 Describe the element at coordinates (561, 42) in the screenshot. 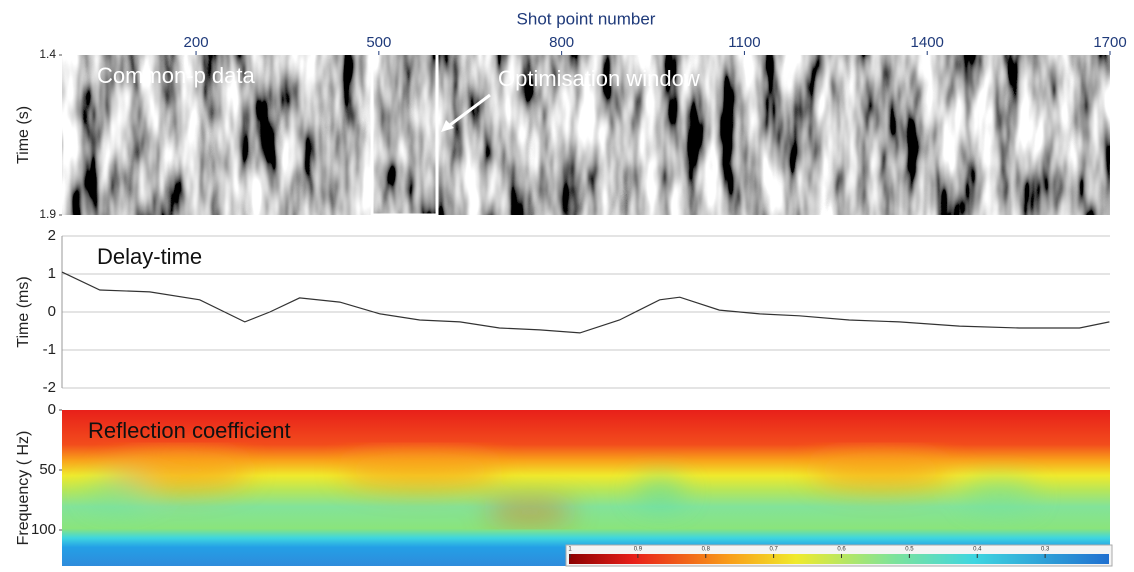

I see `x-tick-label: 800` at that location.